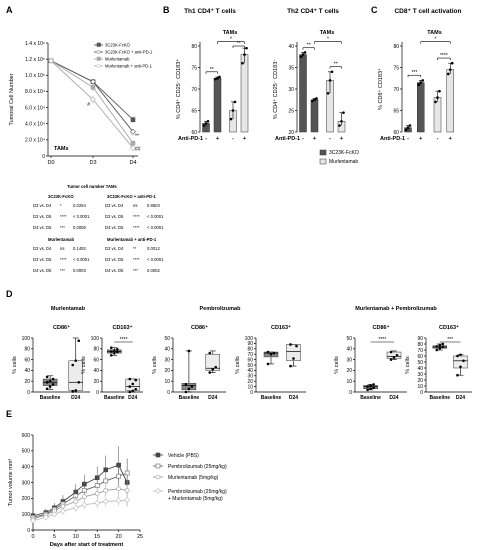 The image size is (487, 550). What do you see at coordinates (132, 163) in the screenshot?
I see `x-tick-label: D4` at bounding box center [132, 163].